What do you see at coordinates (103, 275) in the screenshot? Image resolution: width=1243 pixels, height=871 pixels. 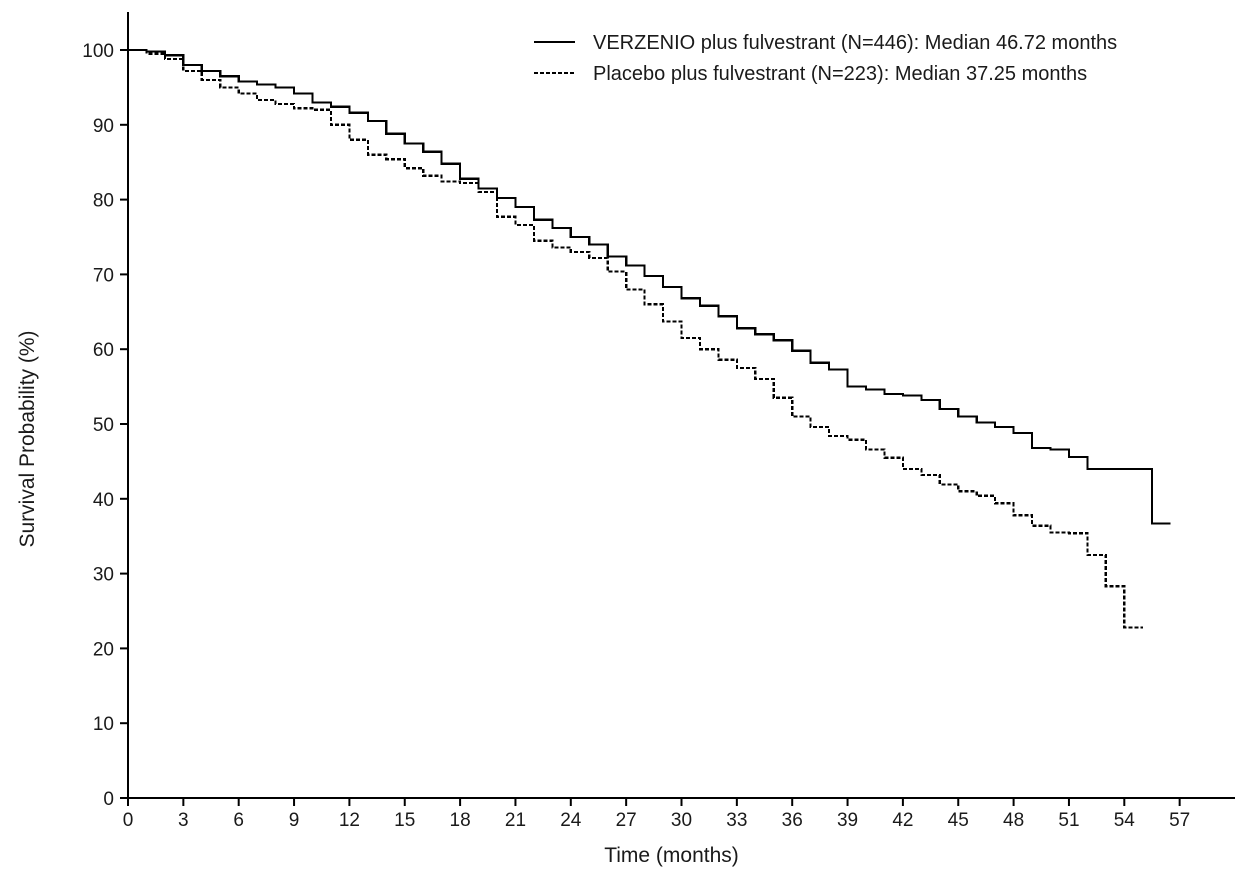 I see `y-tick-label: 70` at bounding box center [103, 275].